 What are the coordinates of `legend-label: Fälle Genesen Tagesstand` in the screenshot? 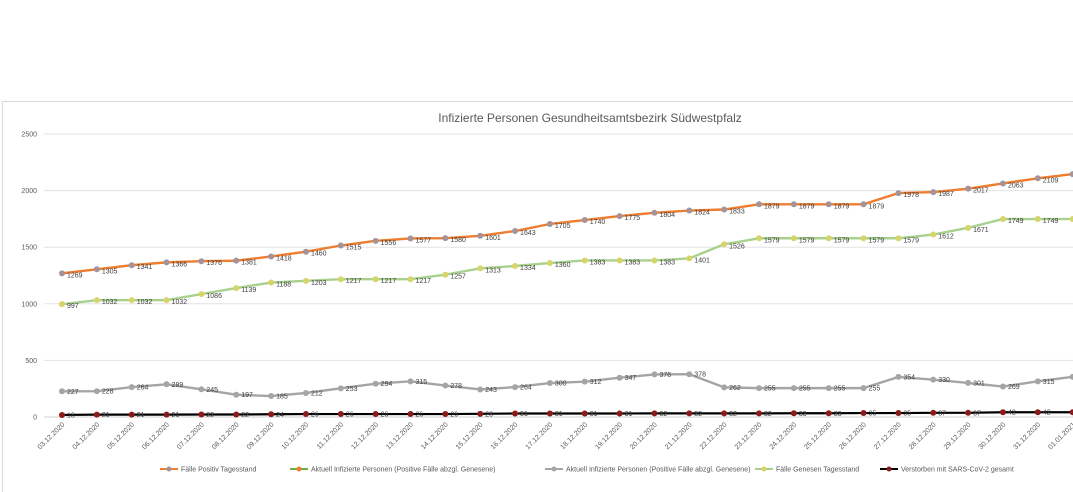 It's located at (817, 470).